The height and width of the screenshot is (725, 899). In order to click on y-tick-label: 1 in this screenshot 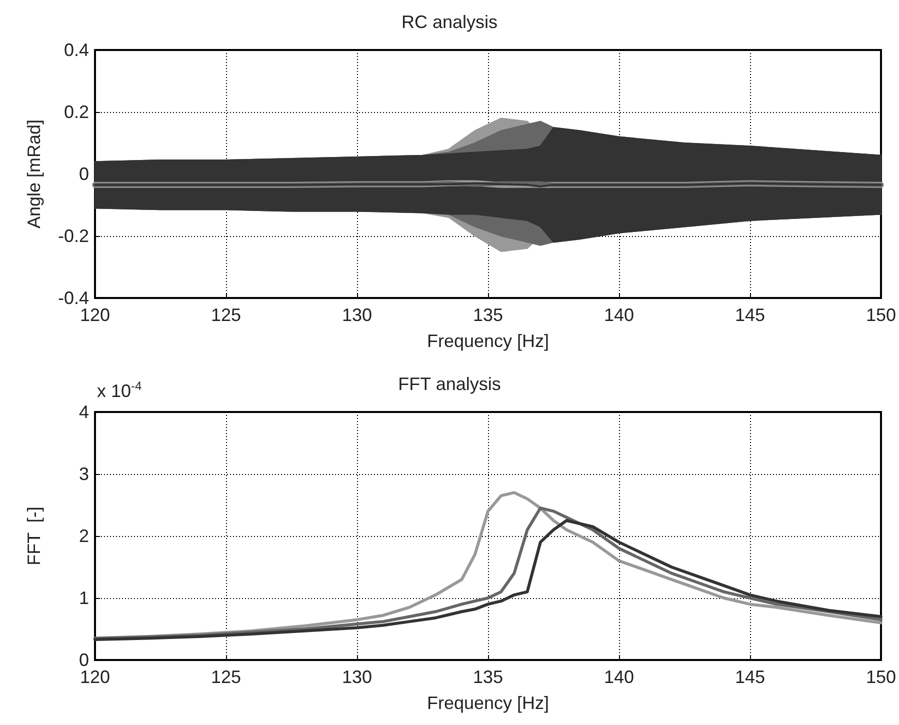, I will do `click(83, 598)`.